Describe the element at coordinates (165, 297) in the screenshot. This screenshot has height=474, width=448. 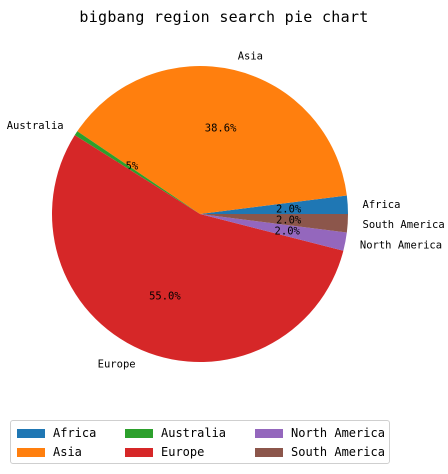
I see `slice-pct-europe: 55.0%` at that location.